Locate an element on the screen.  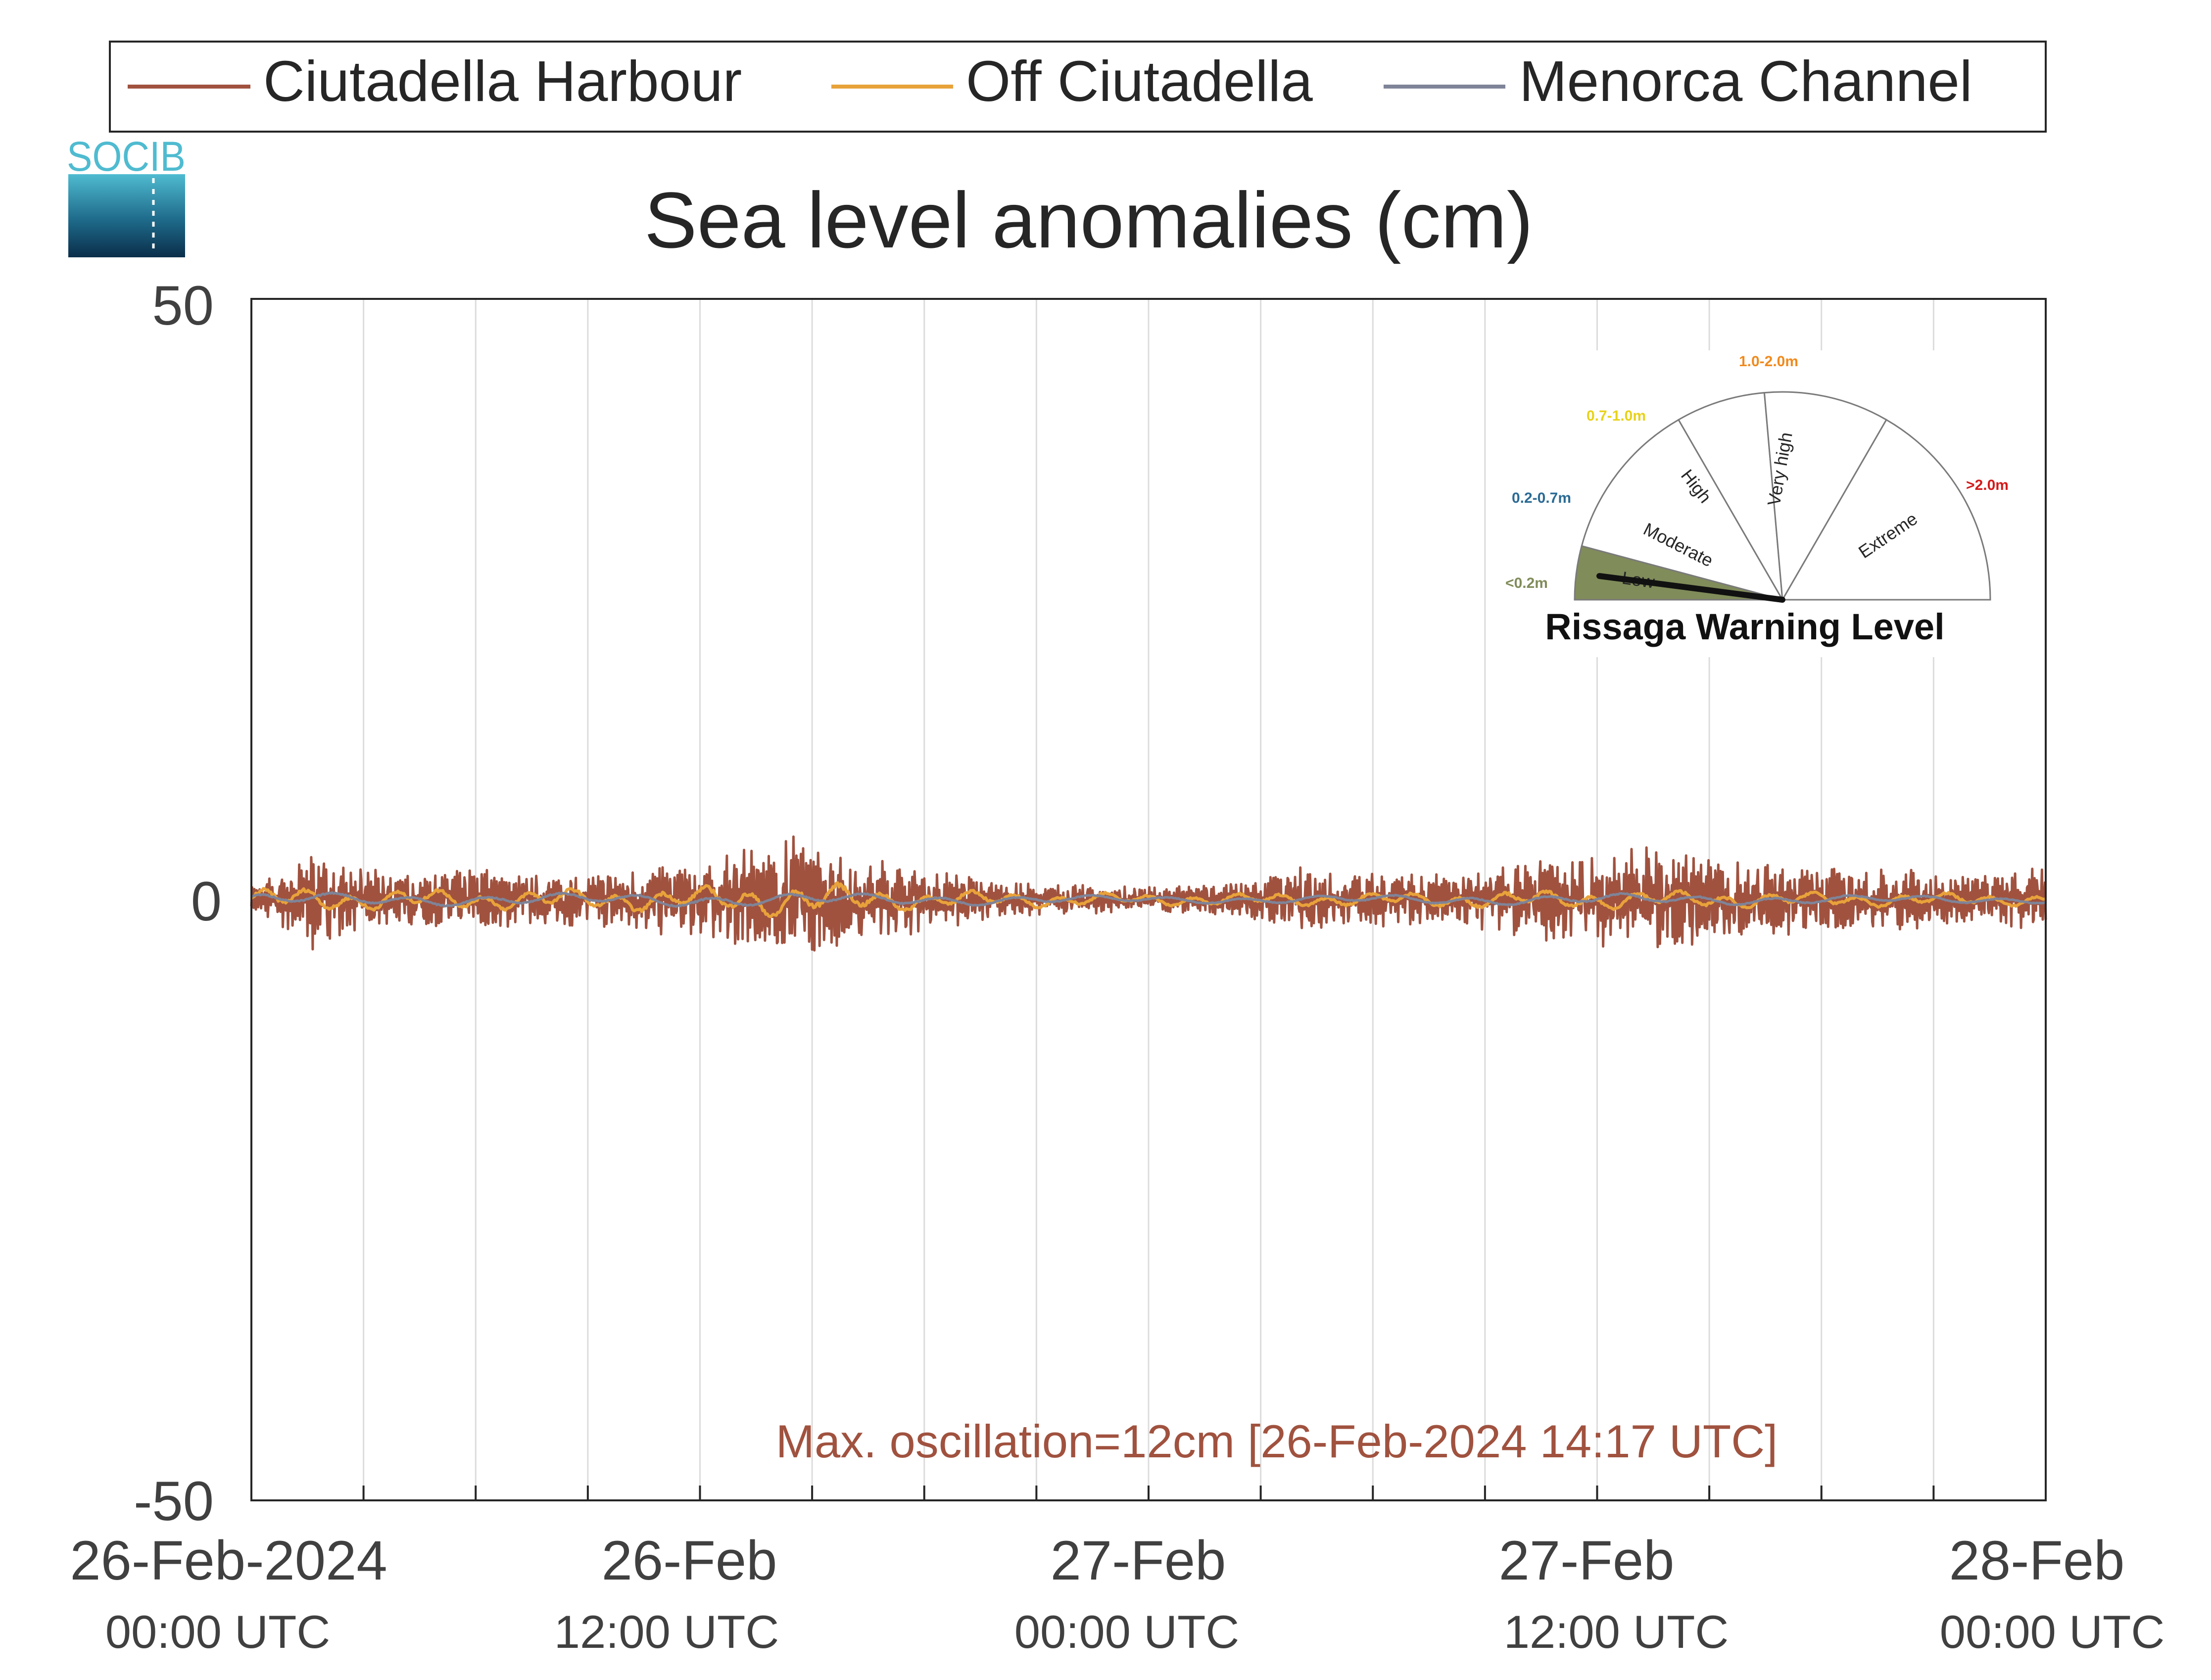
gauge-sectors is located at coordinates (1783, 497).